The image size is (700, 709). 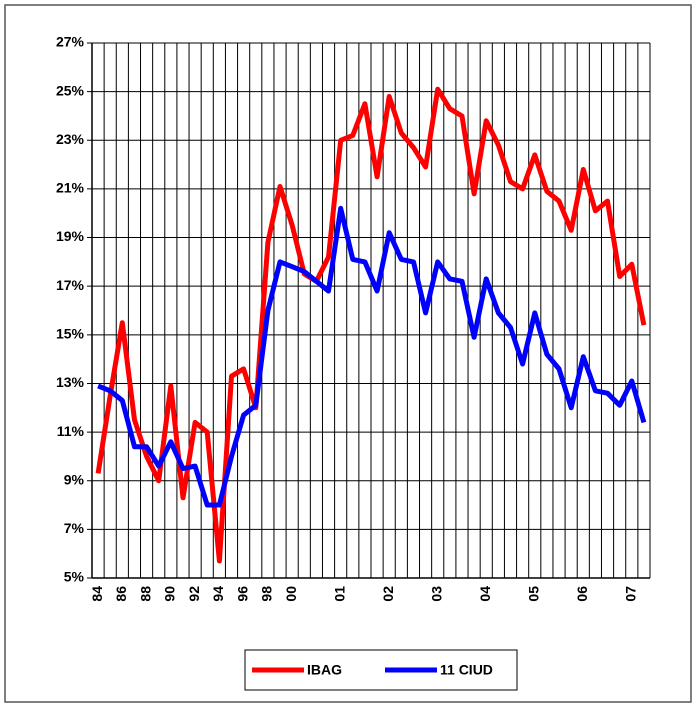 What do you see at coordinates (631, 594) in the screenshot?
I see `x-tick-label: 07` at bounding box center [631, 594].